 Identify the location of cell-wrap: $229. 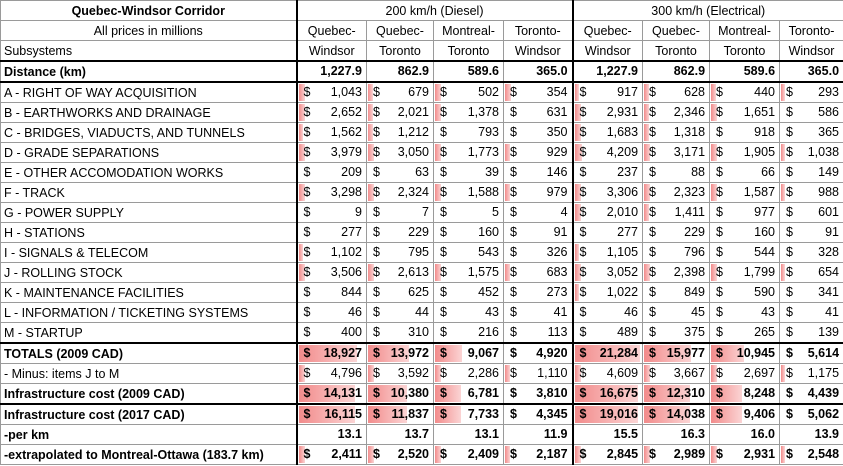
(400, 233).